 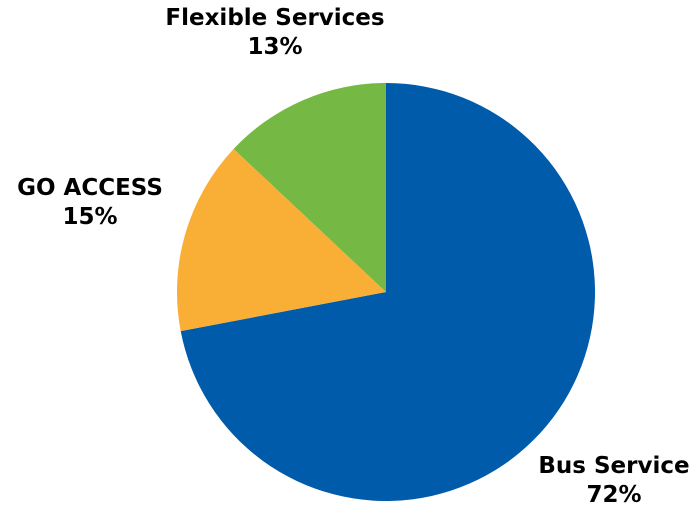 What do you see at coordinates (275, 18) in the screenshot?
I see `slice-label-name: Flexible Services` at bounding box center [275, 18].